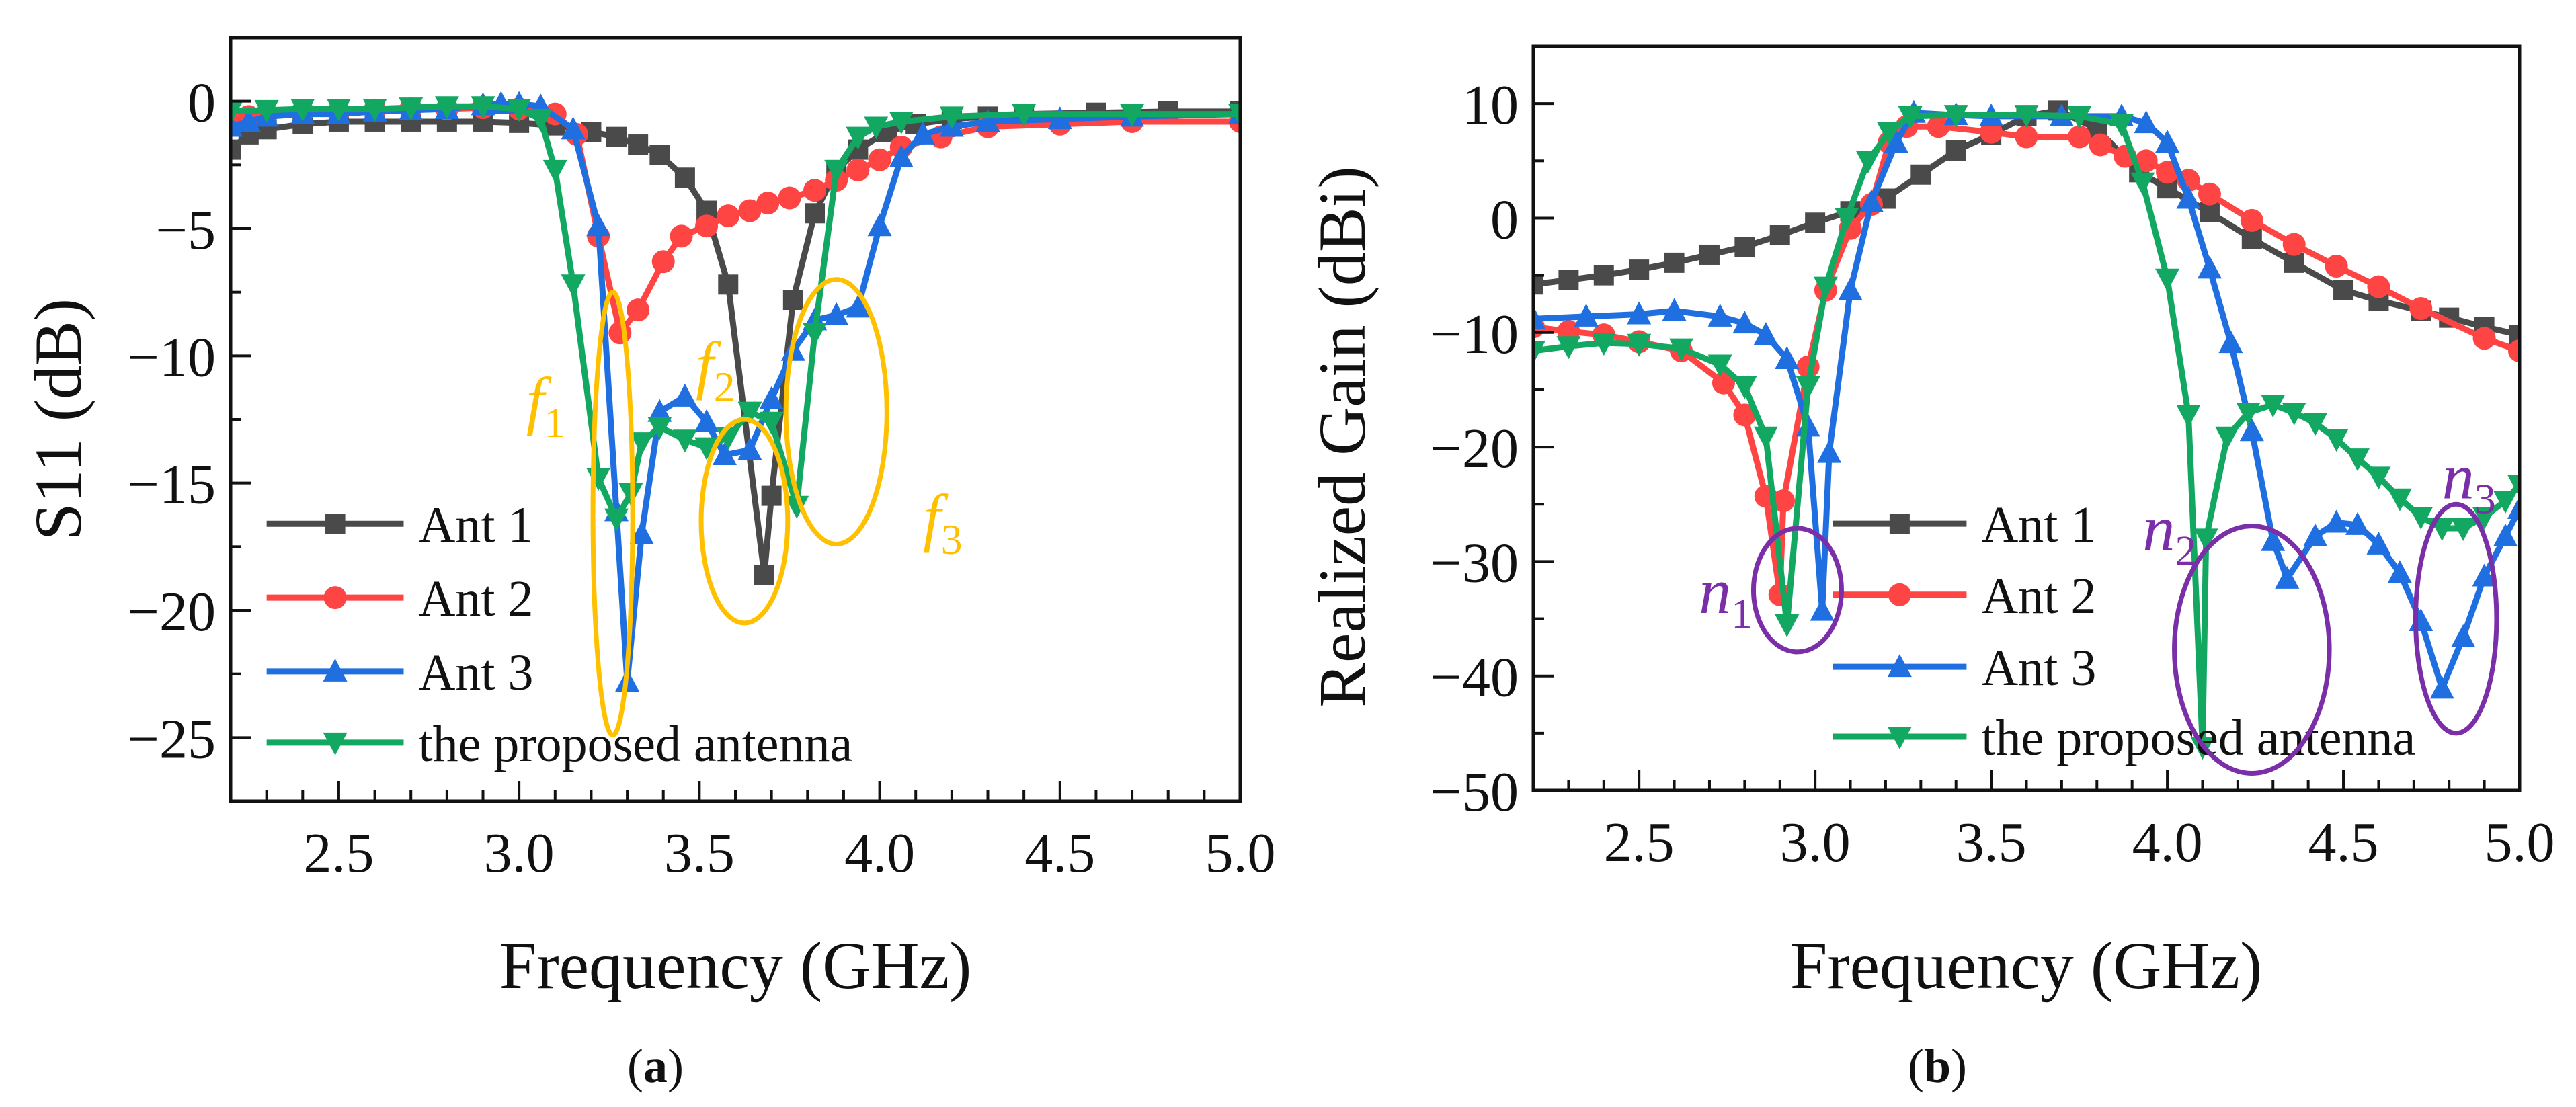 The height and width of the screenshot is (1107, 2576). I want to click on x-tick-label: 4.0, so click(879, 853).